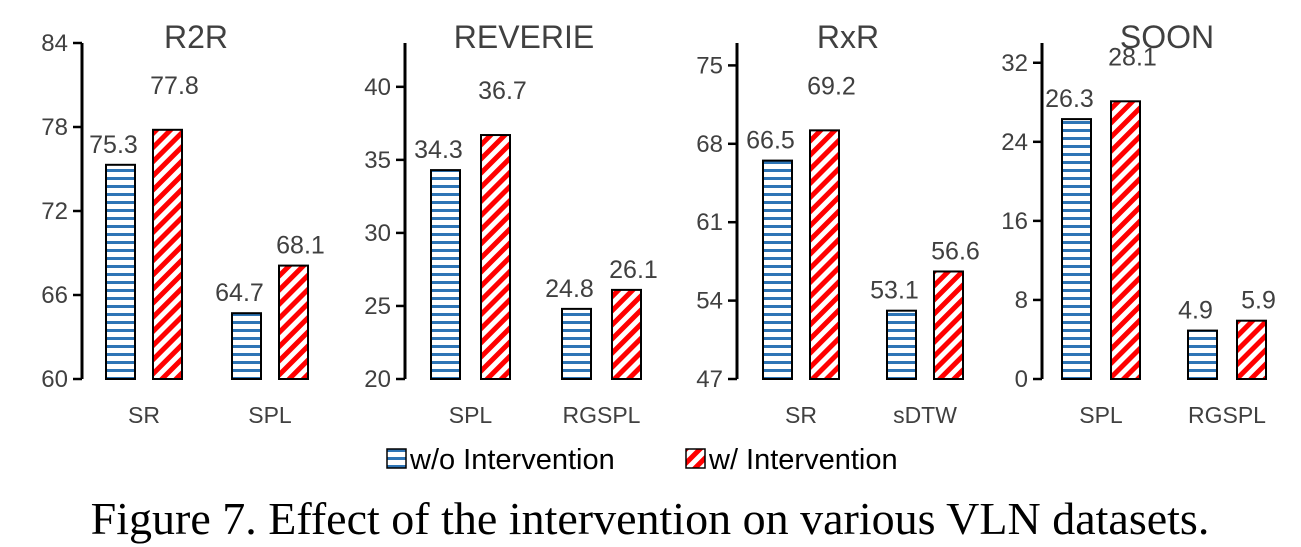 The height and width of the screenshot is (547, 1301). Describe the element at coordinates (54, 379) in the screenshot. I see `y-tick-label: 60` at that location.